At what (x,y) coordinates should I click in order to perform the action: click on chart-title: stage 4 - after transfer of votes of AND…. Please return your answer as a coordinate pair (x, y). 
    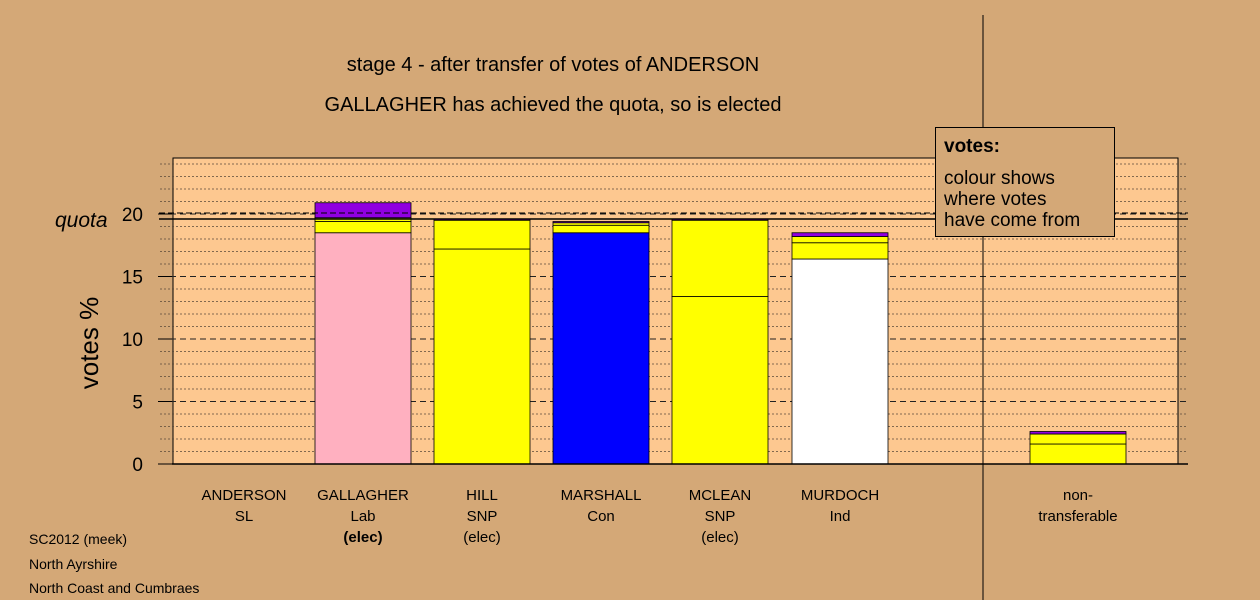
    Looking at the image, I should click on (553, 65).